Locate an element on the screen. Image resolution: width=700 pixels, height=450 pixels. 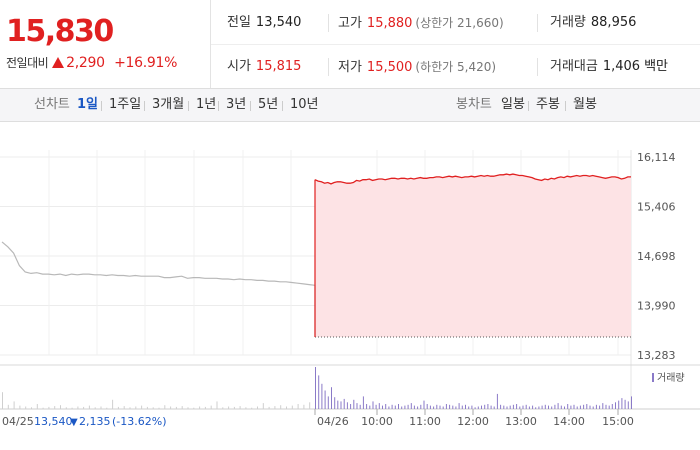
open-price: 시가 15,815 is located at coordinates (264, 66).